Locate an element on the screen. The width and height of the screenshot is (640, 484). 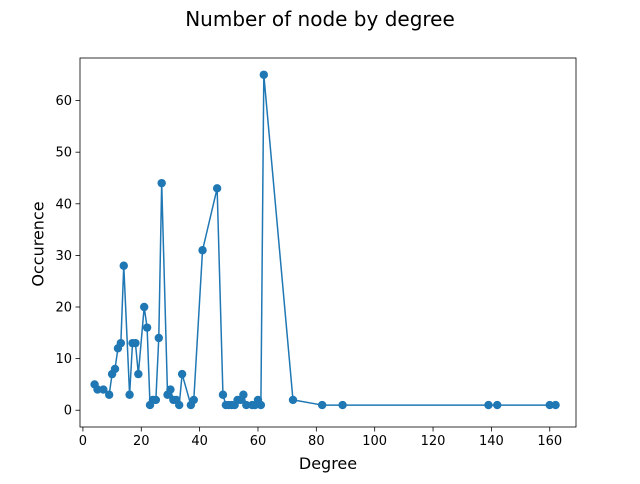
x-tick-label: 0 is located at coordinates (83, 441).